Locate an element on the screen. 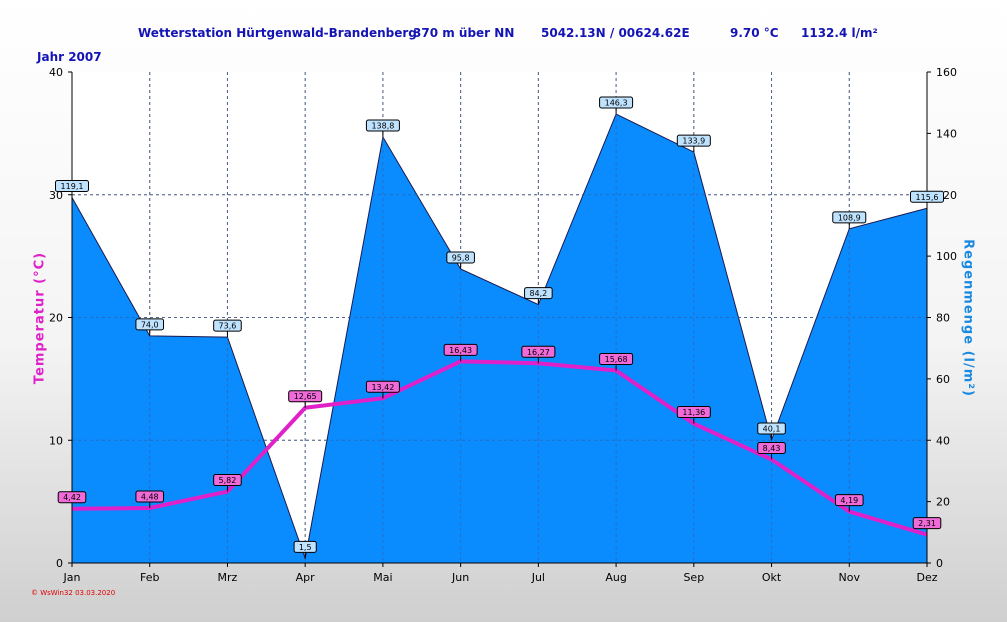 The image size is (1007, 622). temperature-data-label: 12,65 is located at coordinates (305, 396).